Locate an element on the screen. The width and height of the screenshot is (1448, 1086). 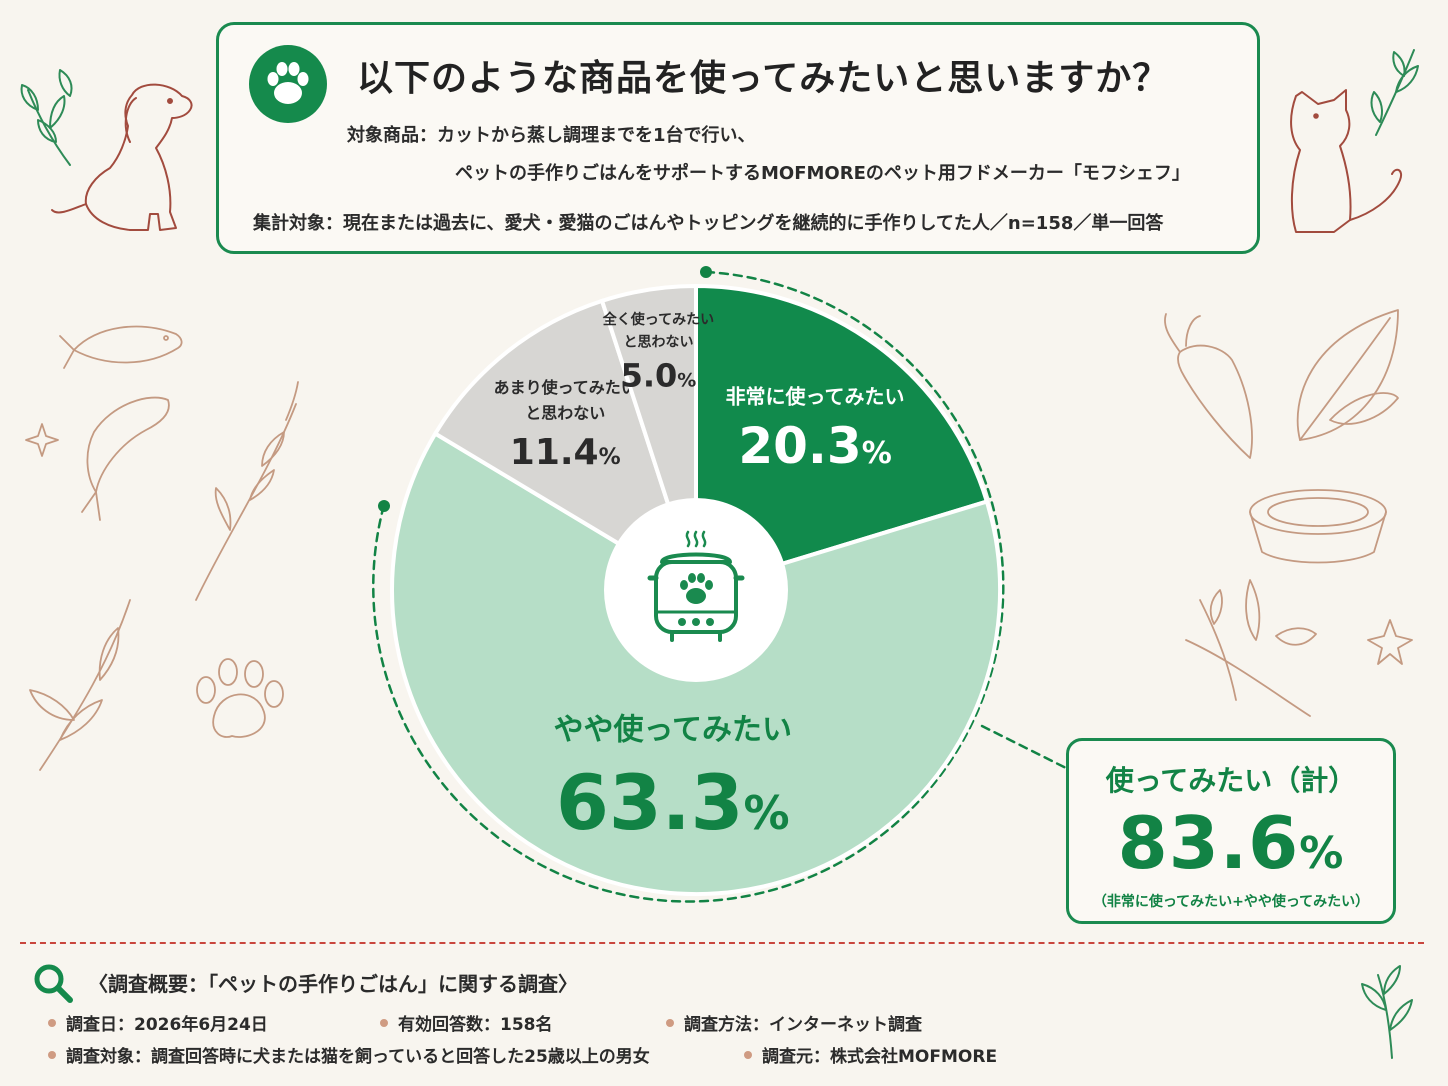
branch-left is located at coordinates (164, 576).